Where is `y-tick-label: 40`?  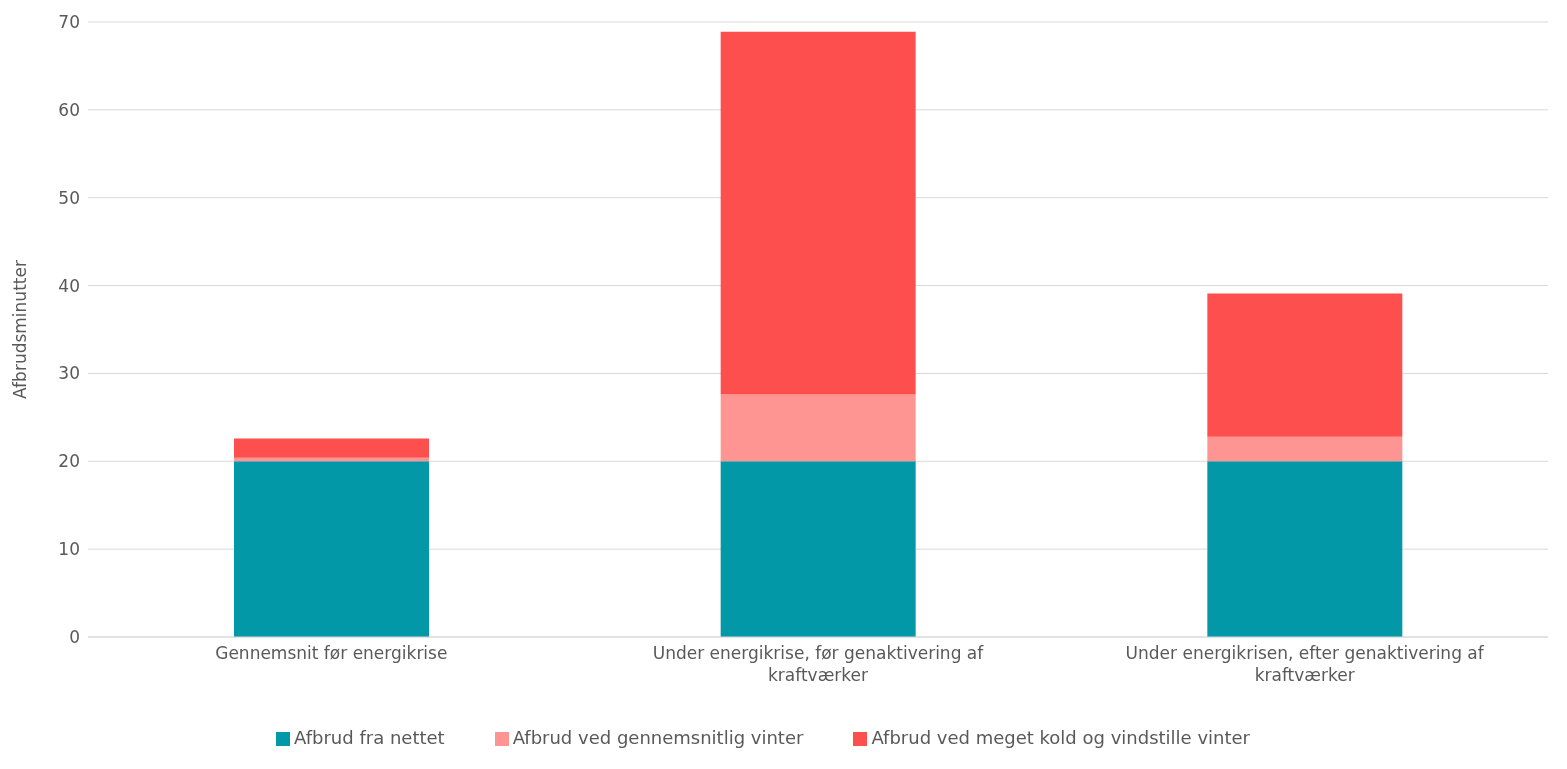
y-tick-label: 40 is located at coordinates (69, 285).